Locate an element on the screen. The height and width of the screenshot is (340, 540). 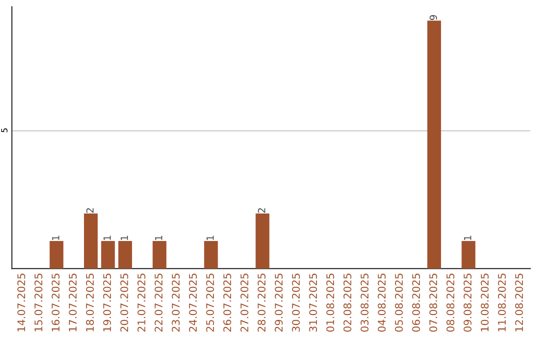
x-tick-label: 28.07.2025 is located at coordinates (262, 303).